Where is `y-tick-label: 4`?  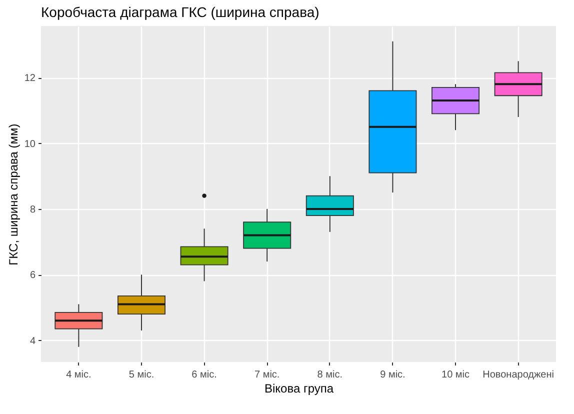 y-tick-label: 4 is located at coordinates (33, 341).